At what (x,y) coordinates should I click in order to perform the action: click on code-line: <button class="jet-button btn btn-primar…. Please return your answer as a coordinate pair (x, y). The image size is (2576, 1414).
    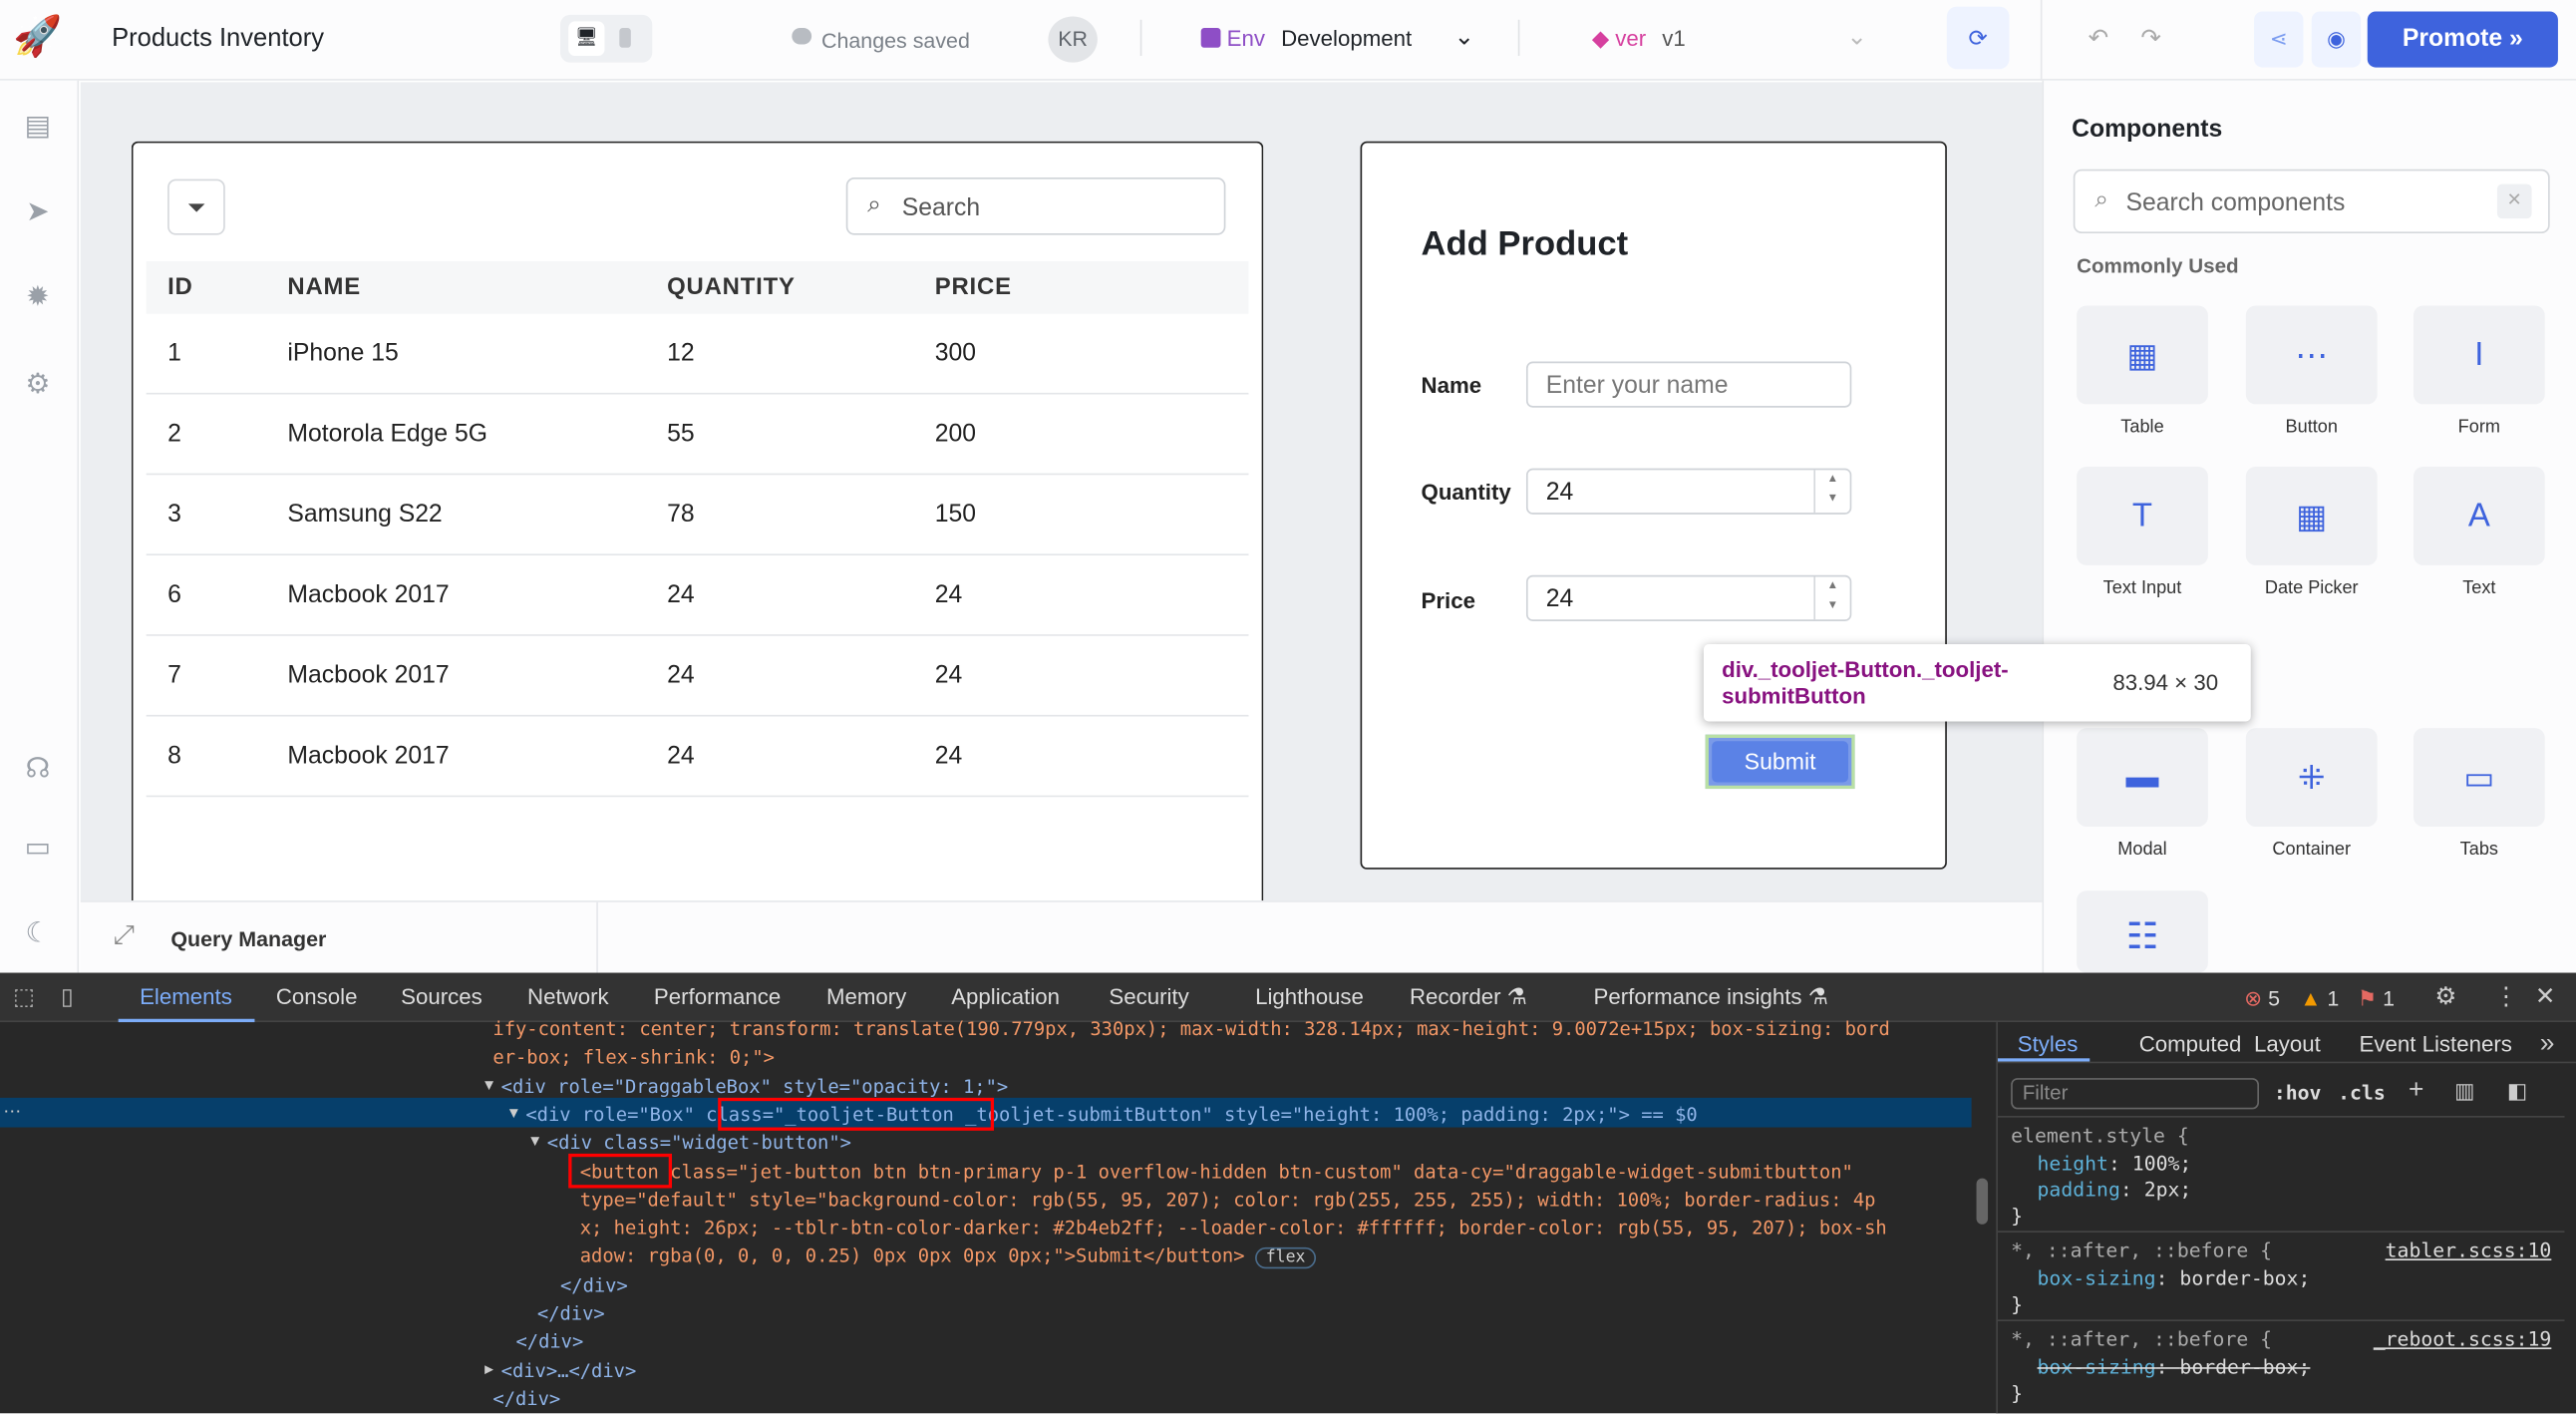
    Looking at the image, I should click on (1216, 1172).